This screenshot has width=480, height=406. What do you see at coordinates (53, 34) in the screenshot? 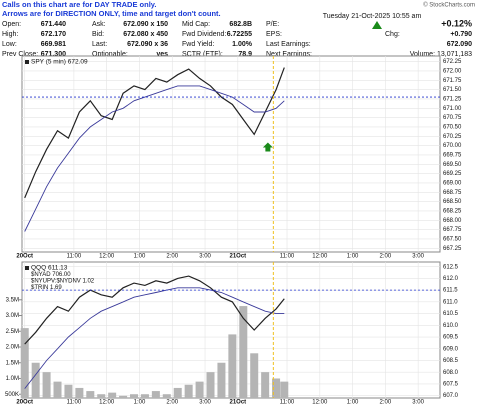
I see `quote-value: 672.170` at bounding box center [53, 34].